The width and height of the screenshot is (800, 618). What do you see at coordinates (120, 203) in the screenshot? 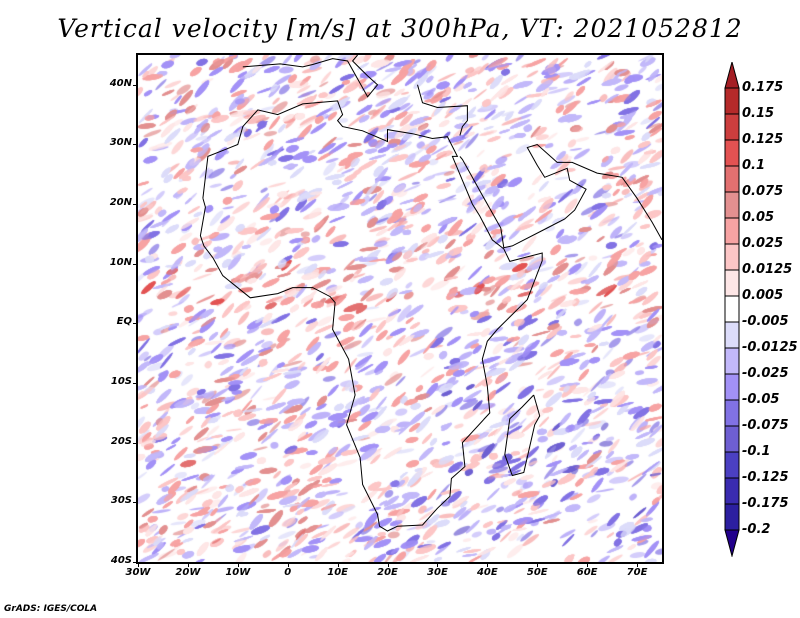
I see `lat-tick-label: 20N` at bounding box center [120, 203].